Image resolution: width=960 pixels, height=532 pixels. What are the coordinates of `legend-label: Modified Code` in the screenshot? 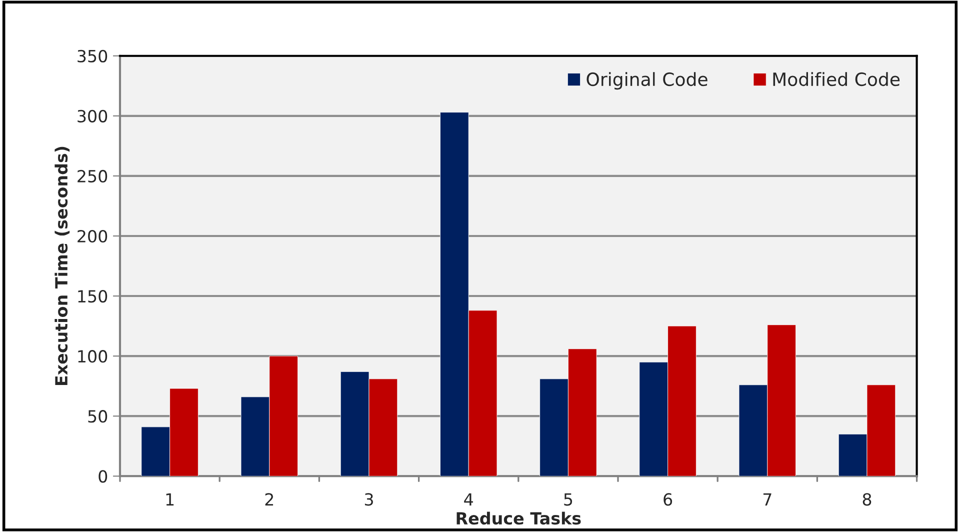 It's located at (836, 79).